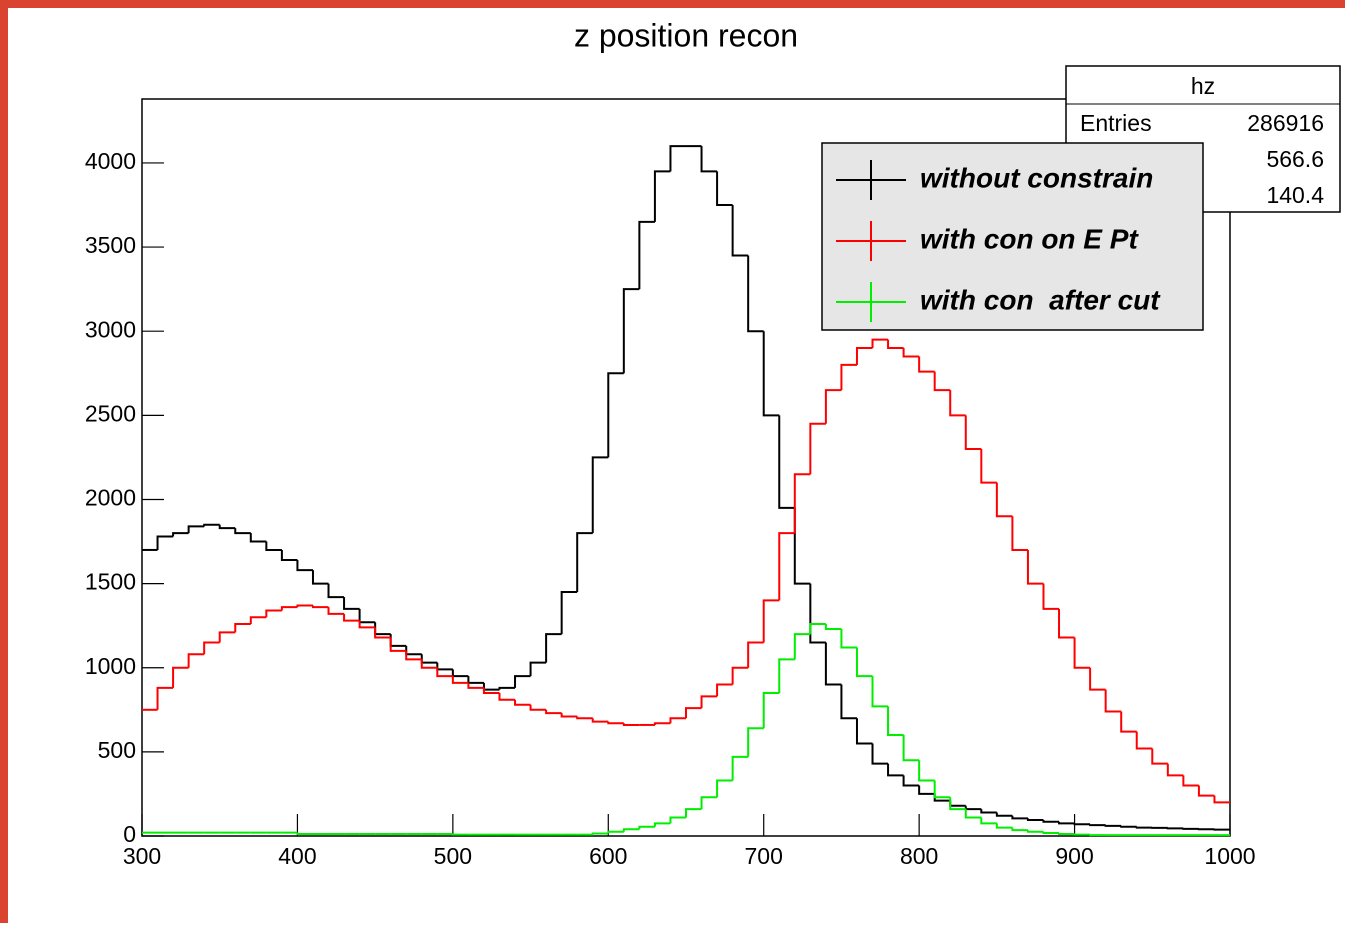 Image resolution: width=1345 pixels, height=928 pixels. I want to click on chart-title: z position recon, so click(686, 35).